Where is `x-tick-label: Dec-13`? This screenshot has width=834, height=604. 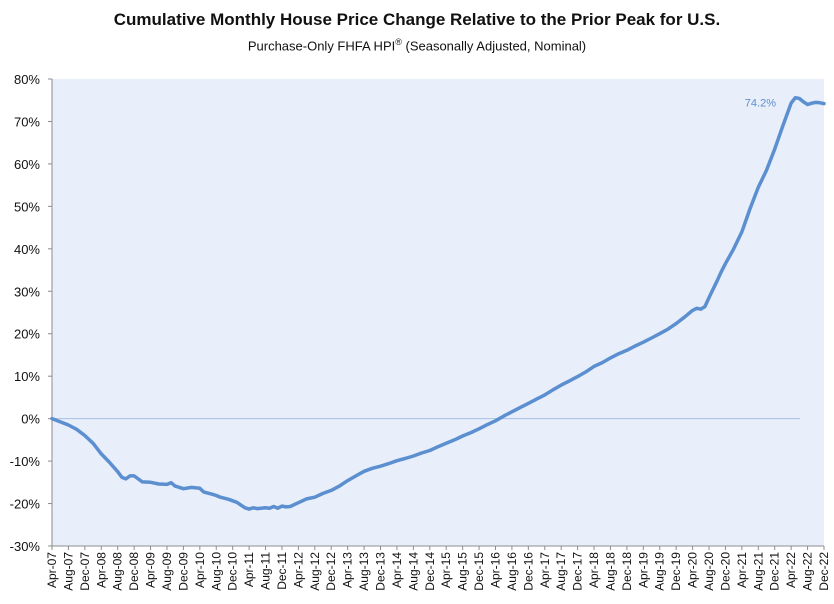 x-tick-label: Dec-13 is located at coordinates (381, 571).